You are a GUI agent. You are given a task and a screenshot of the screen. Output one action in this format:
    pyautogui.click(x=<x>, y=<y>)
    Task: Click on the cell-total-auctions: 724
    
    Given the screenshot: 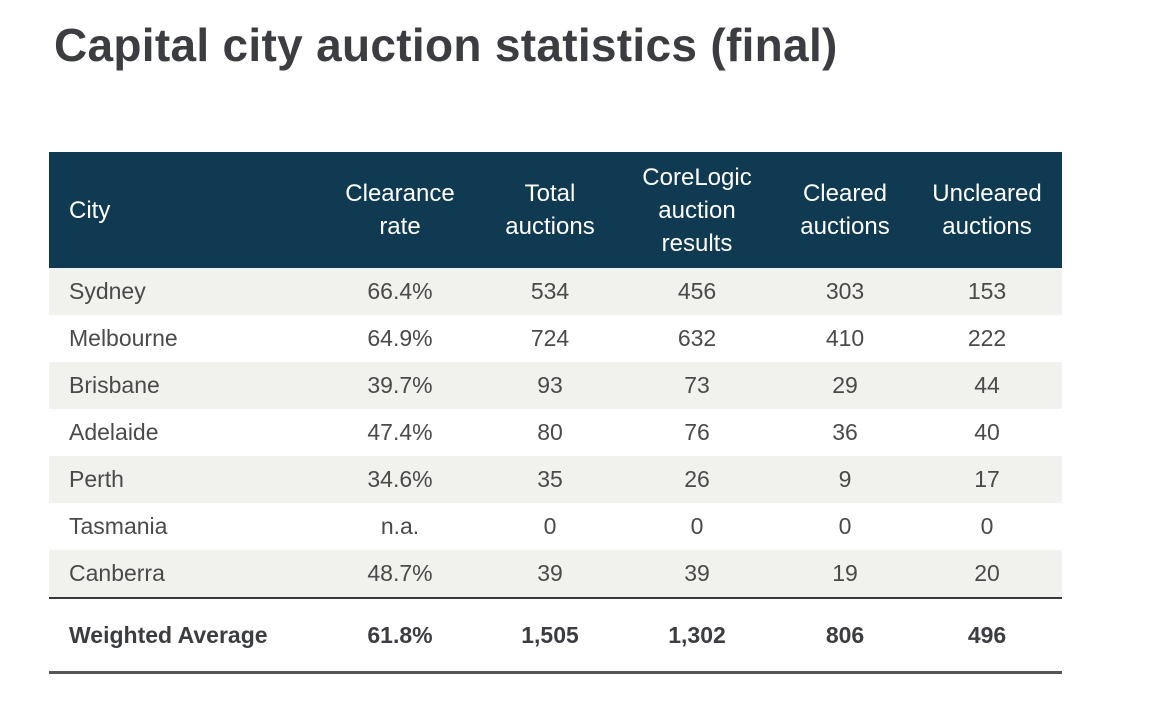 What is the action you would take?
    pyautogui.click(x=550, y=338)
    